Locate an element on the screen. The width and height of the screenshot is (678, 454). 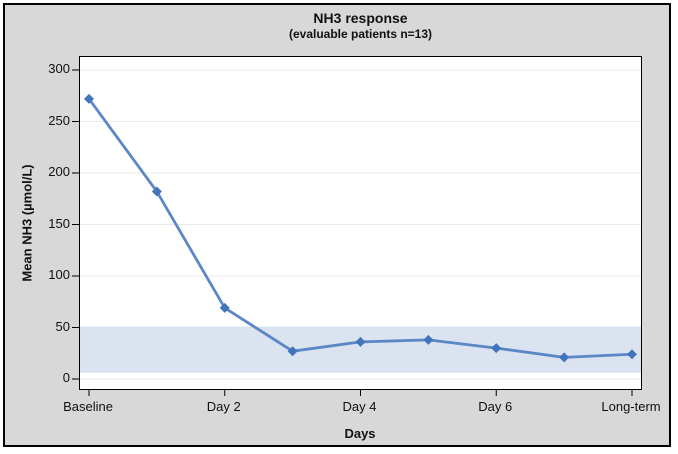
x-tick-label: Long-term is located at coordinates (631, 406).